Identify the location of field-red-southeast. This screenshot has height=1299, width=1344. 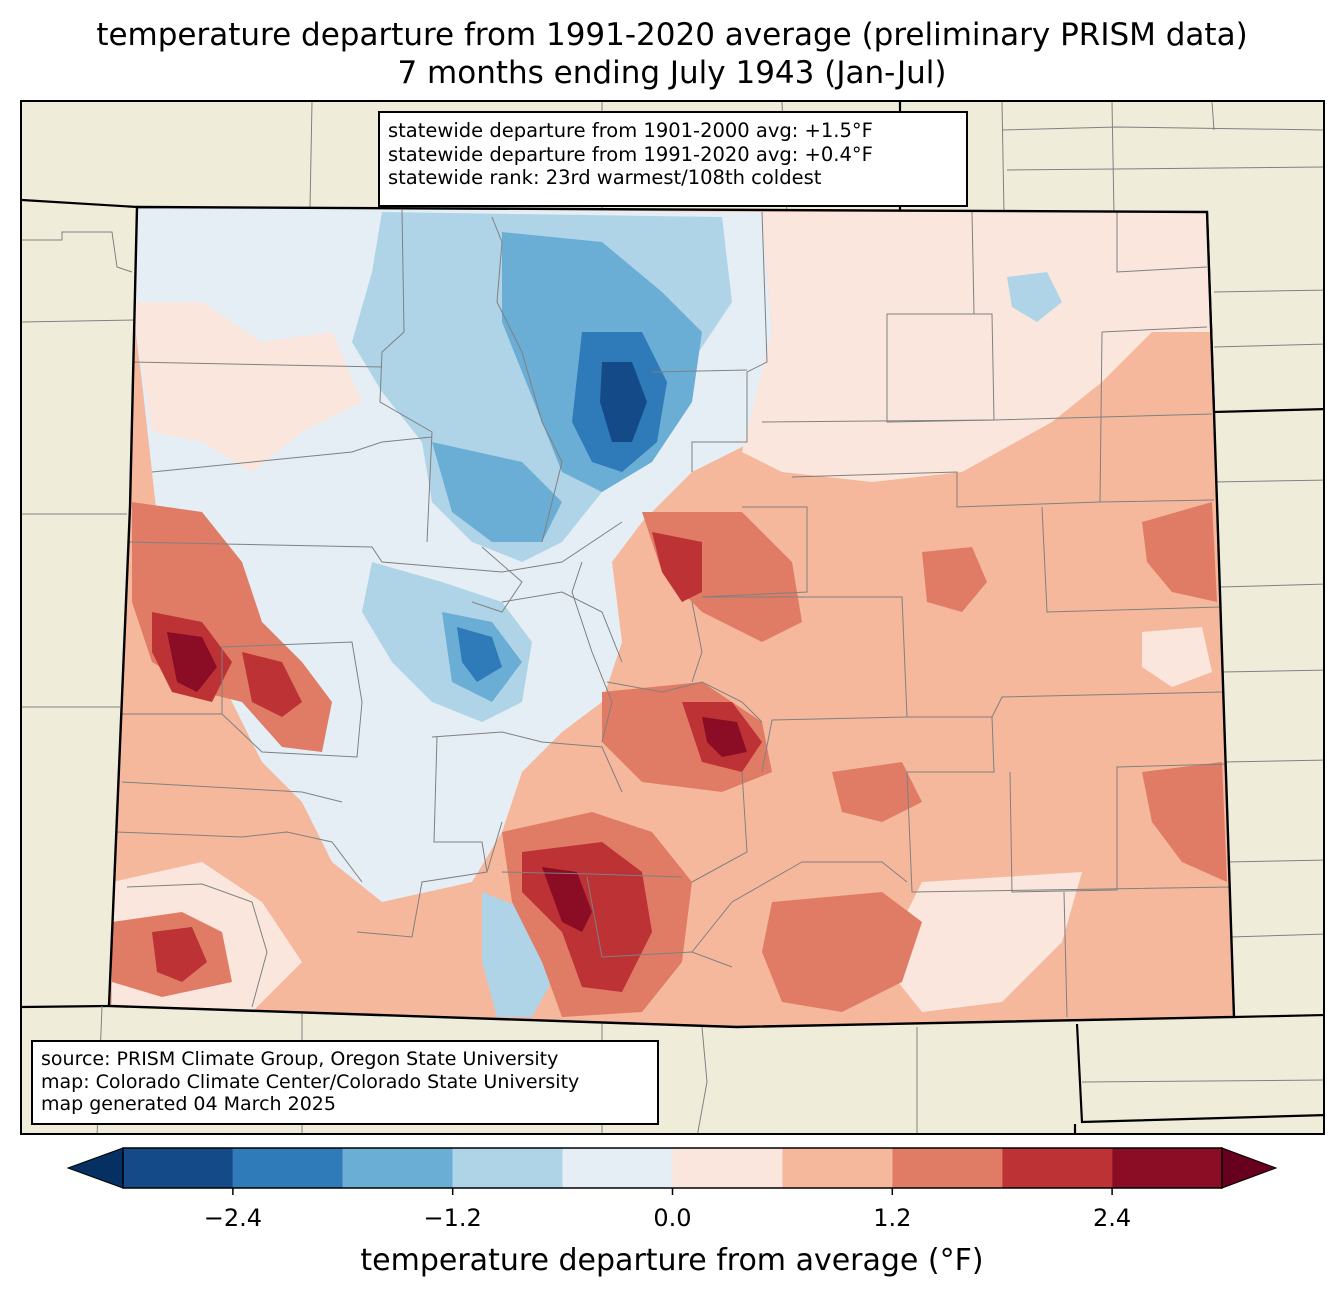
(842, 952).